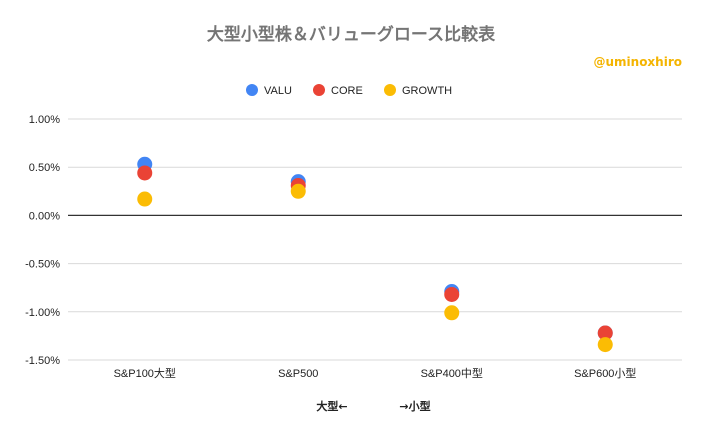 The height and width of the screenshot is (435, 703). What do you see at coordinates (452, 373) in the screenshot?
I see `x-tick-label: S&P400中型` at bounding box center [452, 373].